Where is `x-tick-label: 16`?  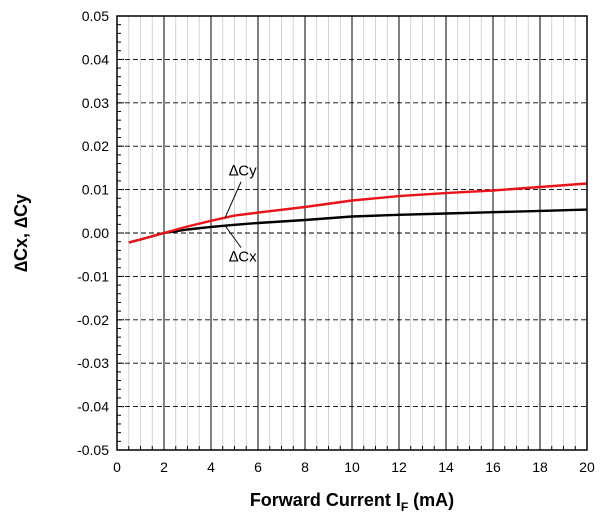
x-tick-label: 16 is located at coordinates (493, 467).